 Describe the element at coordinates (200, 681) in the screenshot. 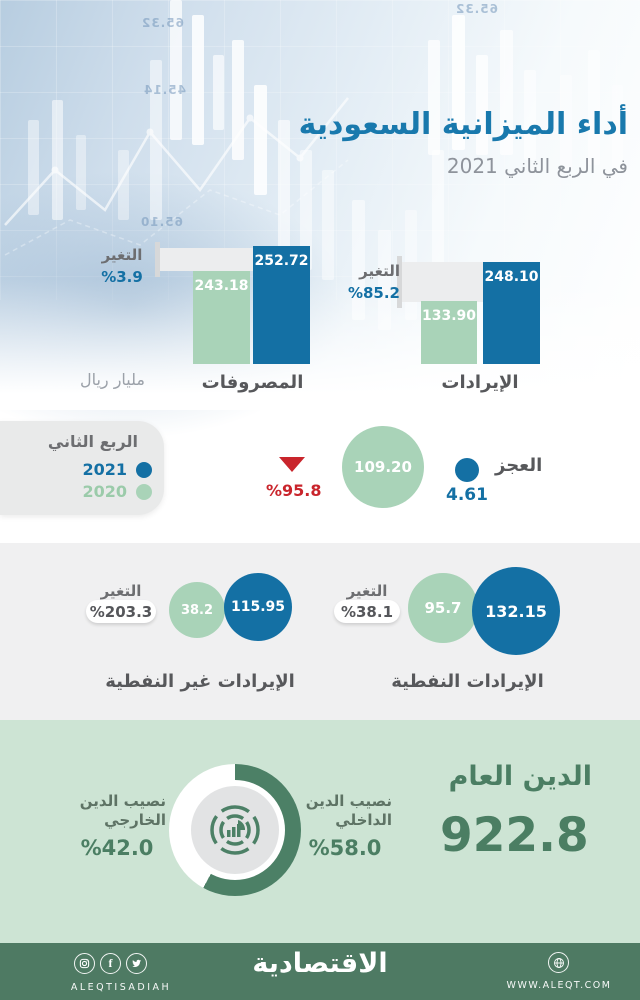

I see `non-oil-revenues-label: الإيرادات غير النفطية` at that location.